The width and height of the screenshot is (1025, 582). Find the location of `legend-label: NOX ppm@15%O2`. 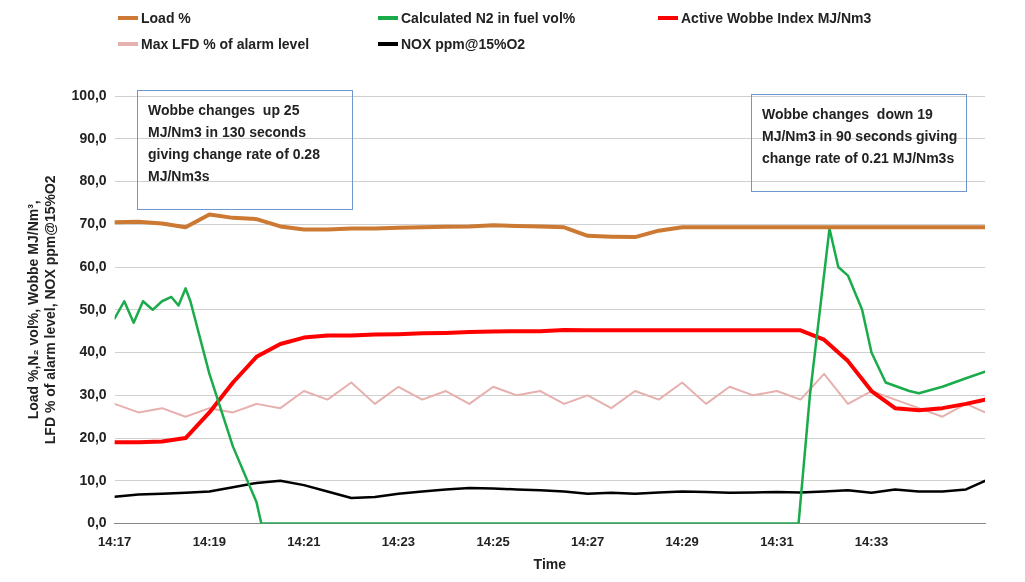

legend-label: NOX ppm@15%O2 is located at coordinates (463, 44).